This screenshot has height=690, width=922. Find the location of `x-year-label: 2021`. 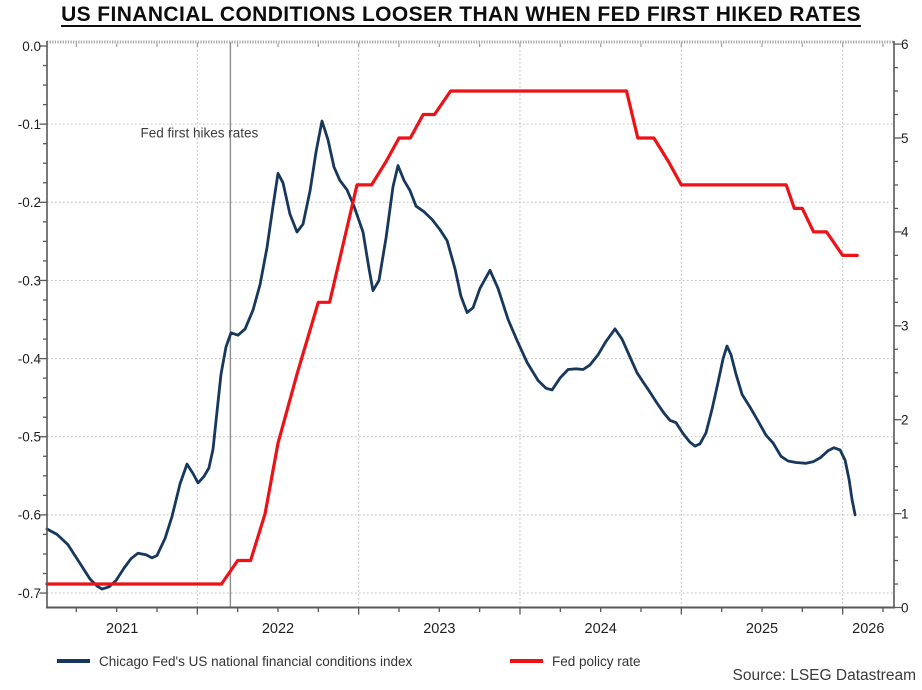

x-year-label: 2021 is located at coordinates (122, 629).